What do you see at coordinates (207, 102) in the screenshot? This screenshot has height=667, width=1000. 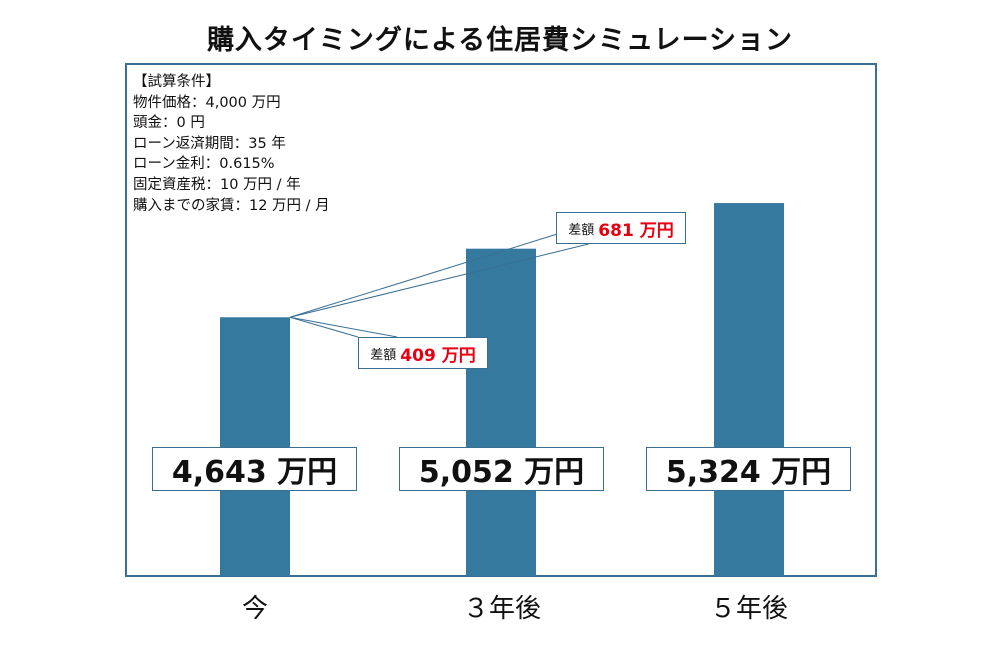 I see `condition-item: 物件価格：4,000 万円` at bounding box center [207, 102].